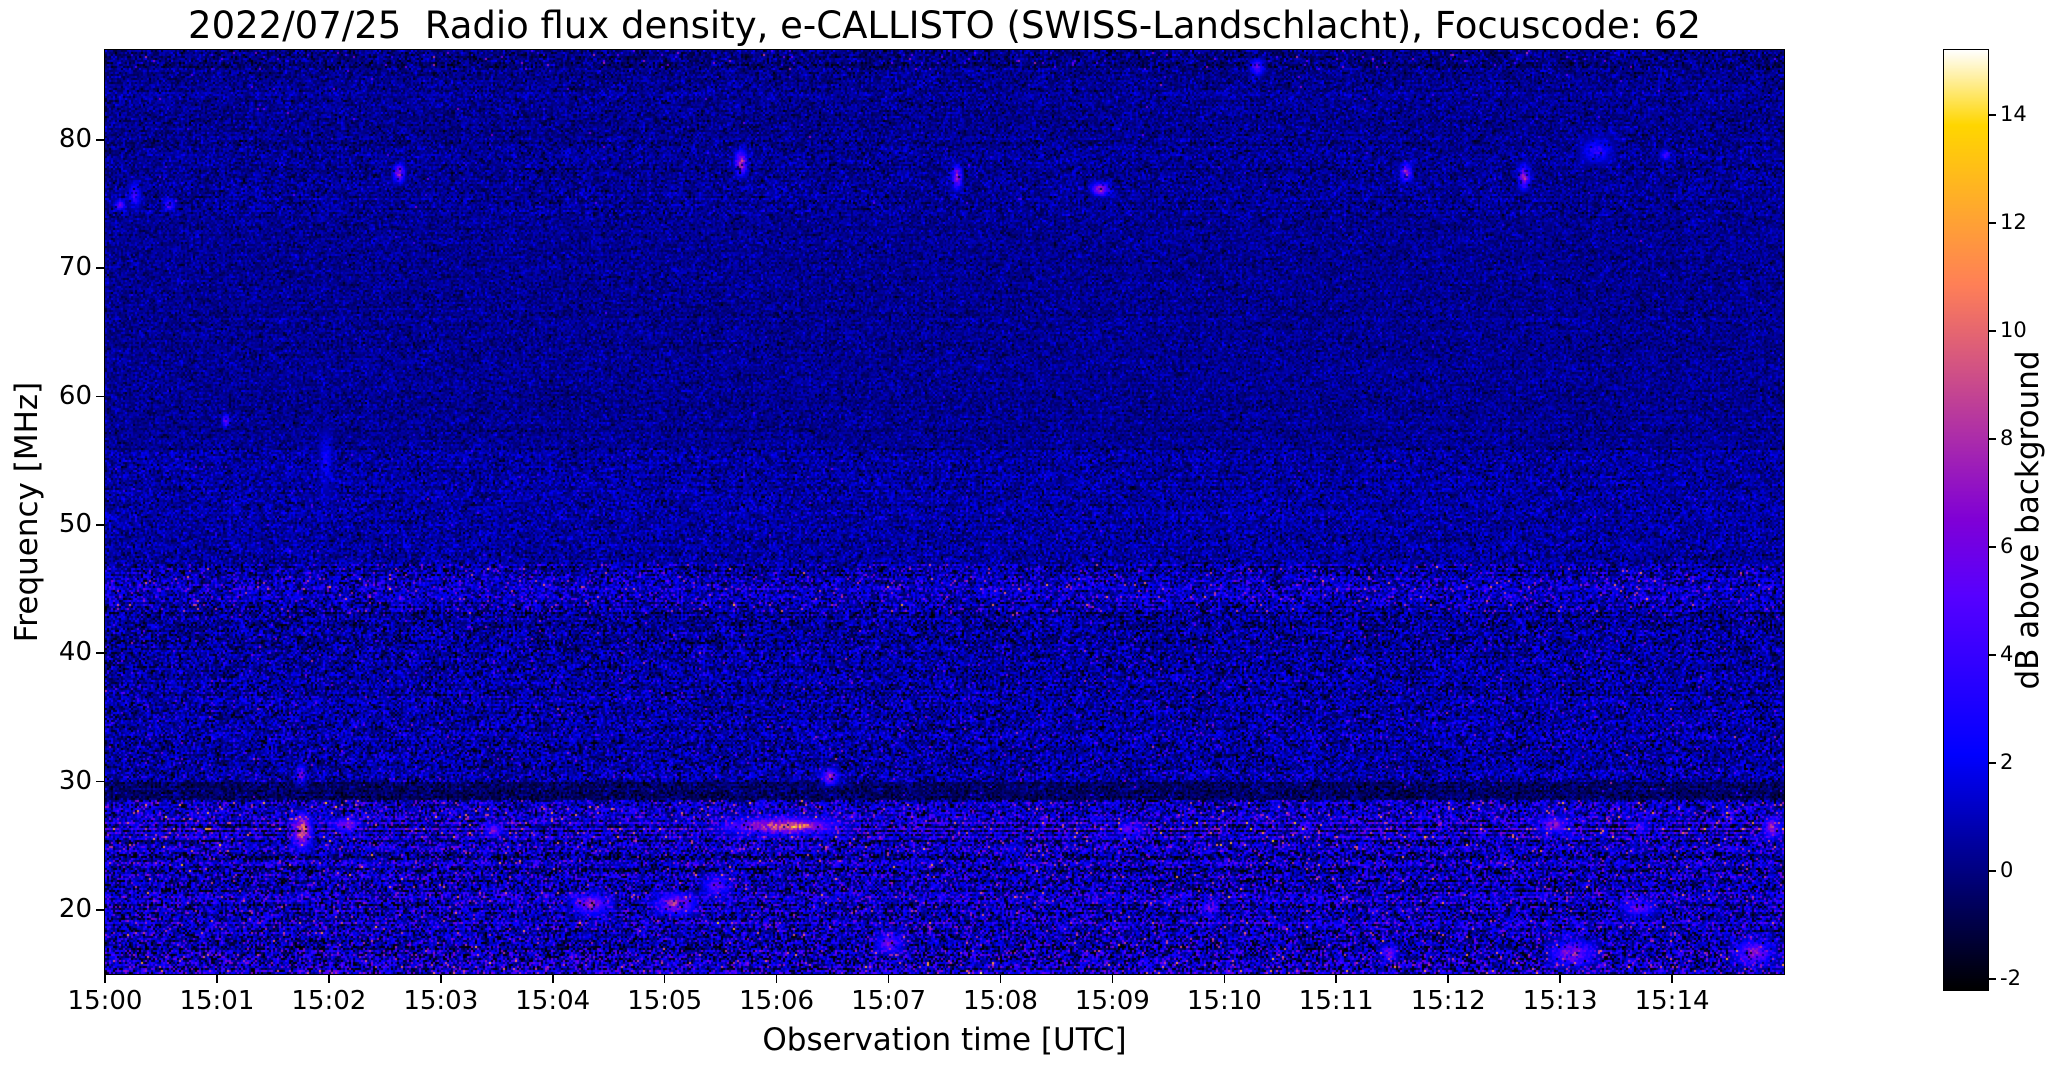 The width and height of the screenshot is (2047, 1067). Describe the element at coordinates (2007, 654) in the screenshot. I see `colorbar-tick-label: 4` at that location.